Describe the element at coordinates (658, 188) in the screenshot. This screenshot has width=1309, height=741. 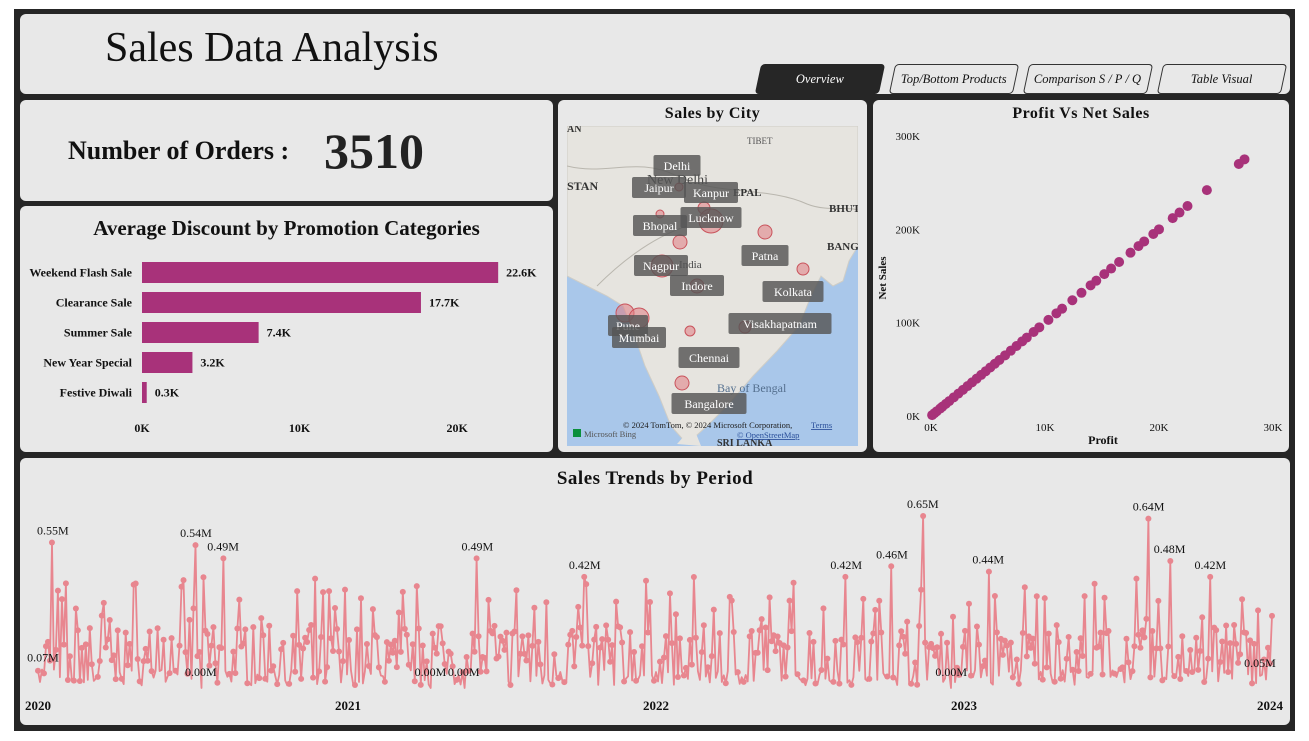
I see `city-label: Jaipur` at that location.